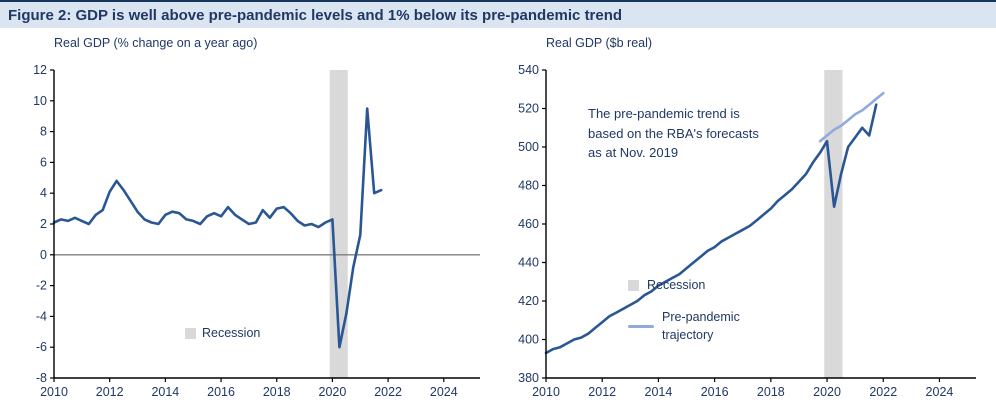 The image size is (996, 413). I want to click on legend-row-trajectory: Pre-pandemic trajectory, so click(700, 326).